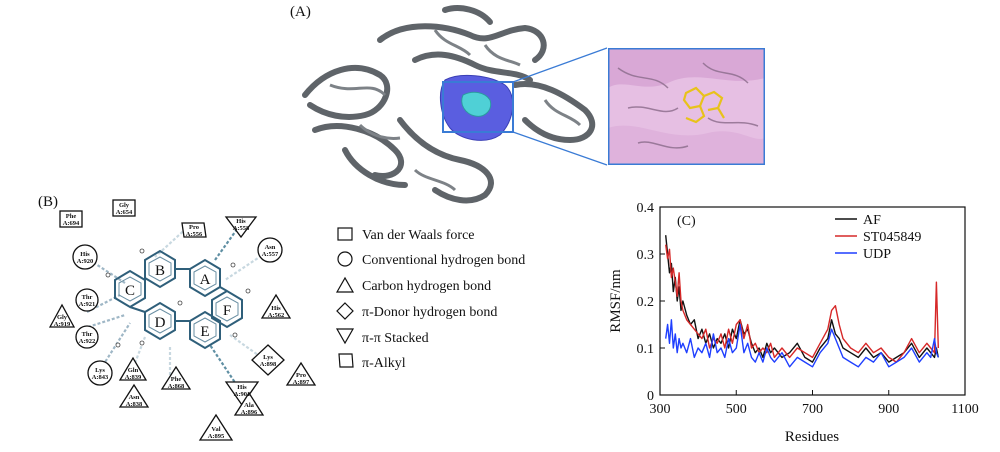  I want to click on legend-entry: ST045849, so click(892, 237).